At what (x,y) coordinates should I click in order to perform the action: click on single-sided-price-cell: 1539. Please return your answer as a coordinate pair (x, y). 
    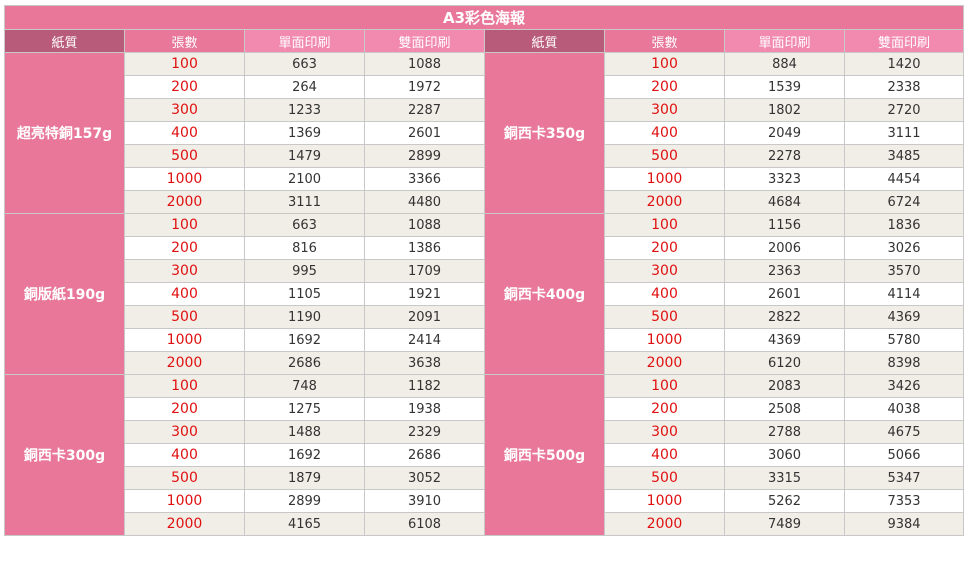
    Looking at the image, I should click on (784, 87).